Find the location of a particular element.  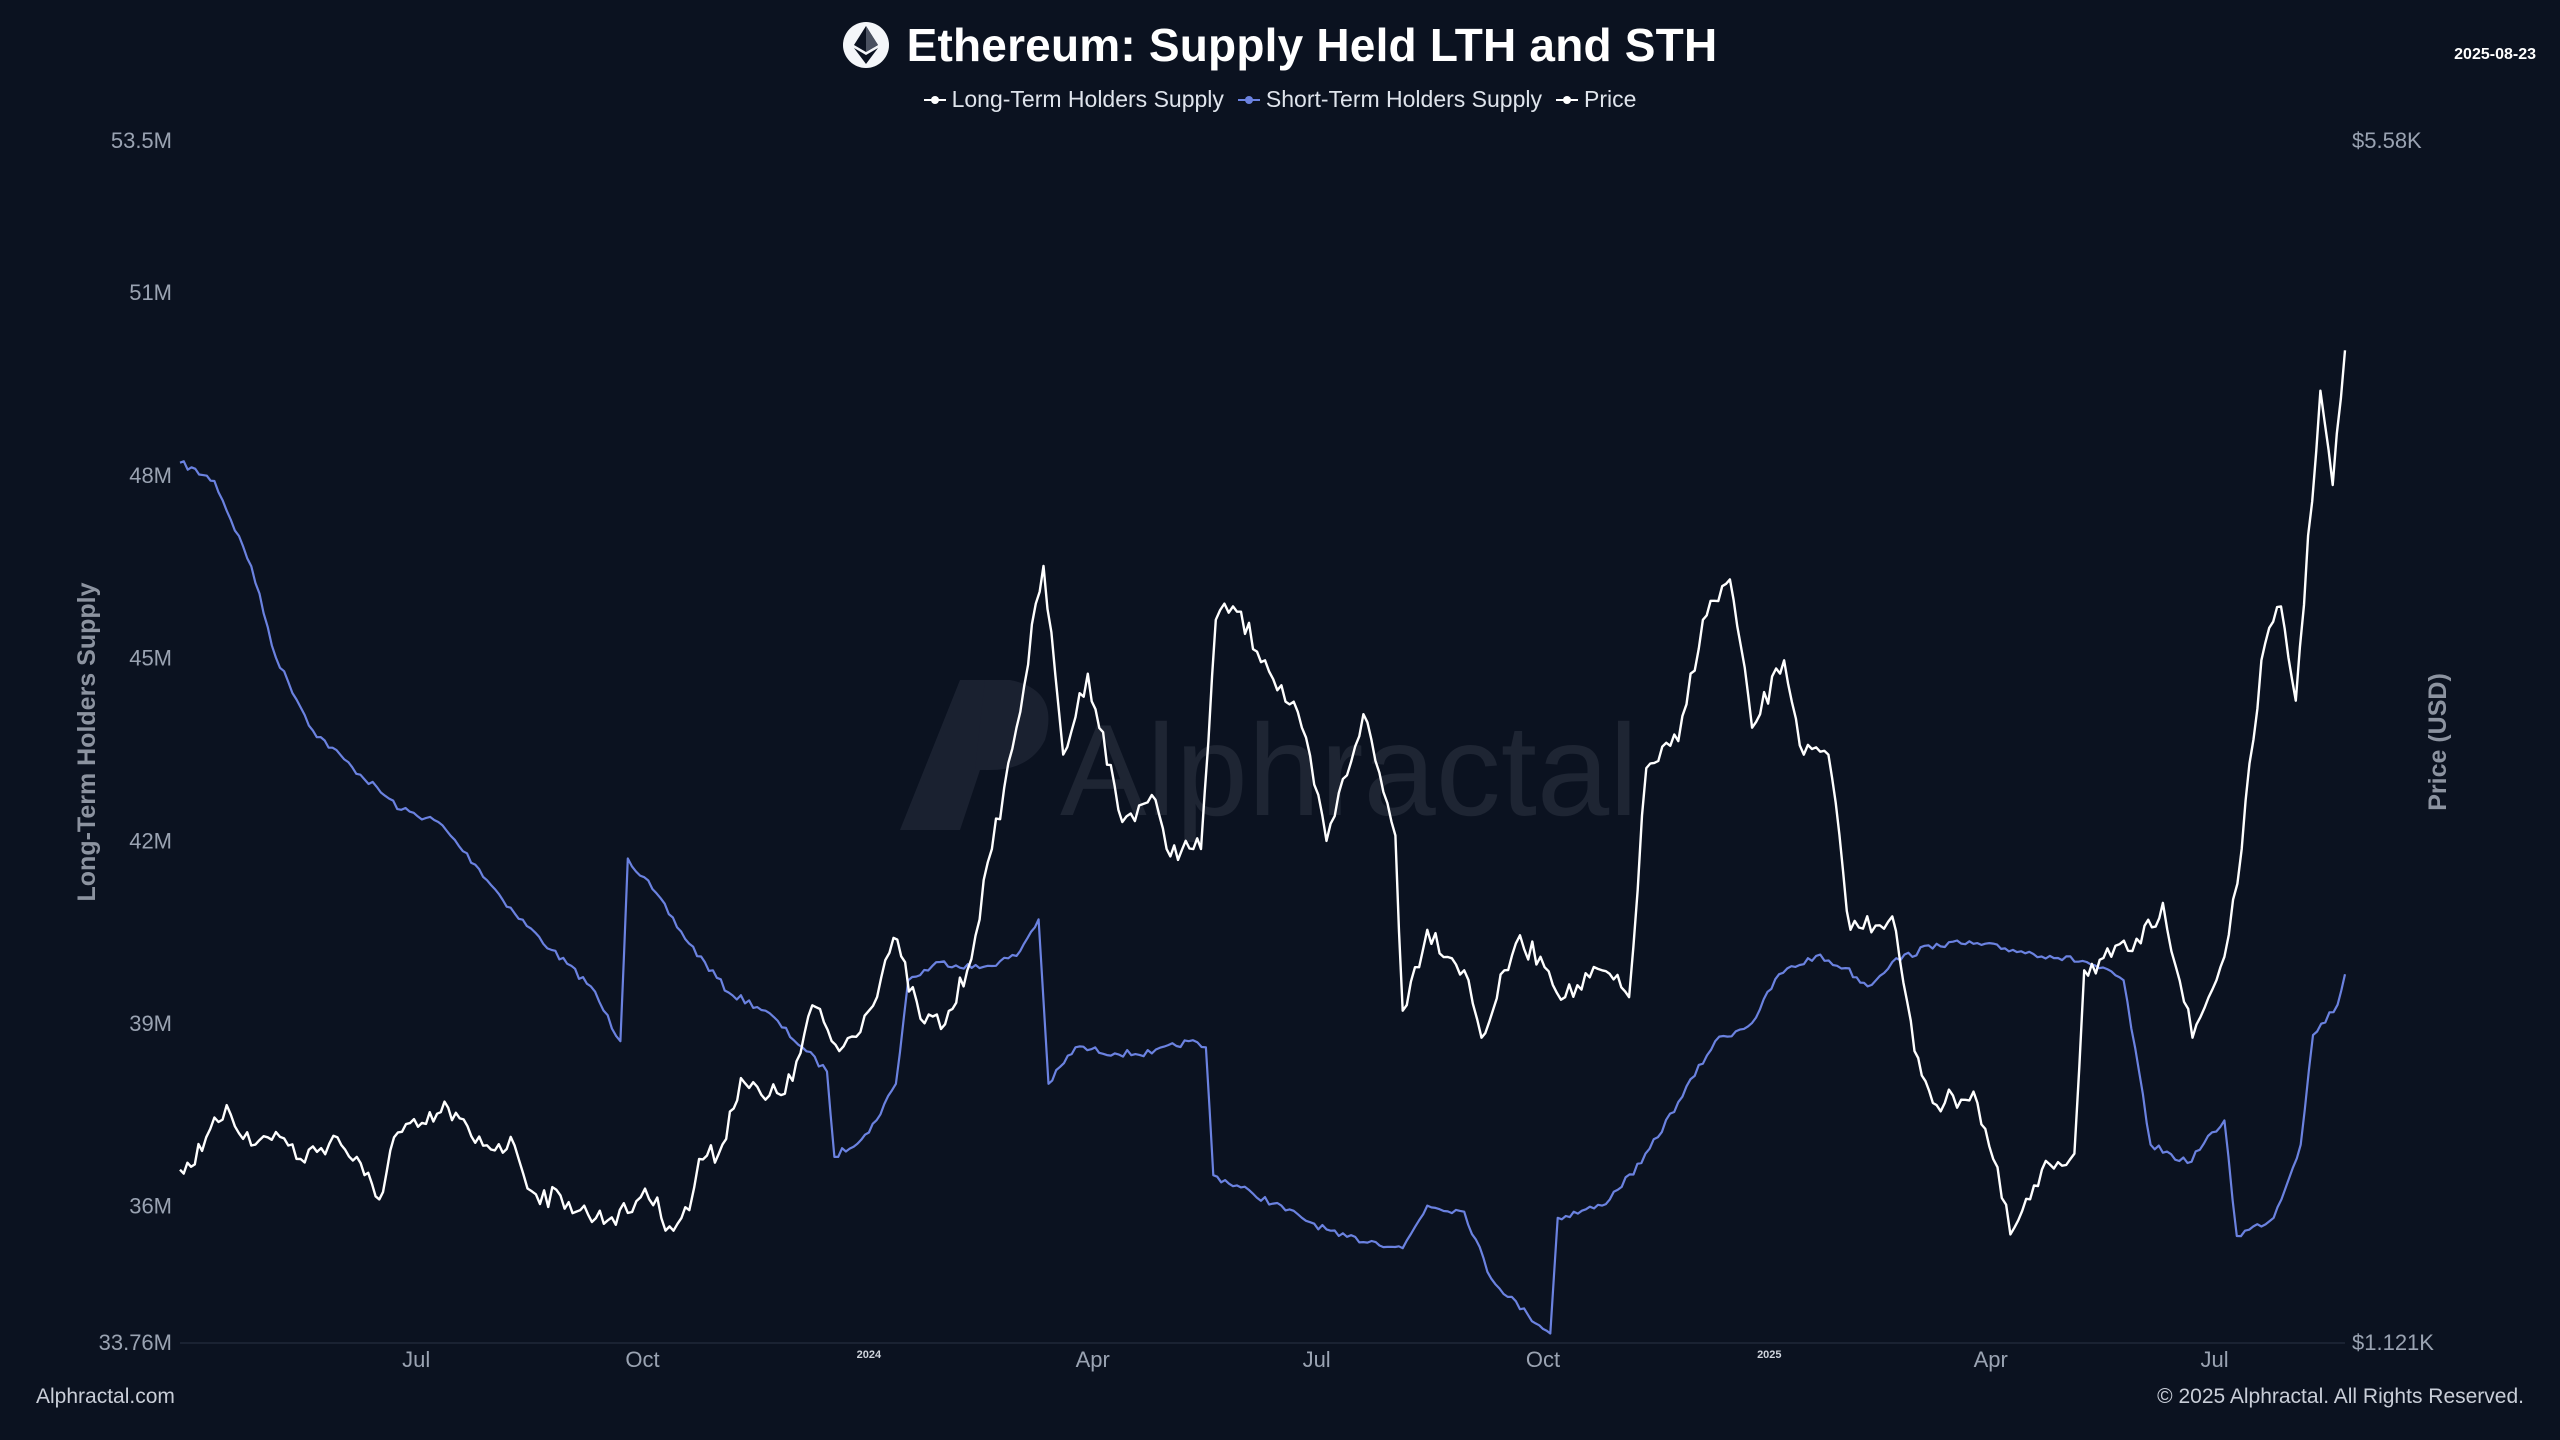

y-tick-label: 39M is located at coordinates (150, 1023).